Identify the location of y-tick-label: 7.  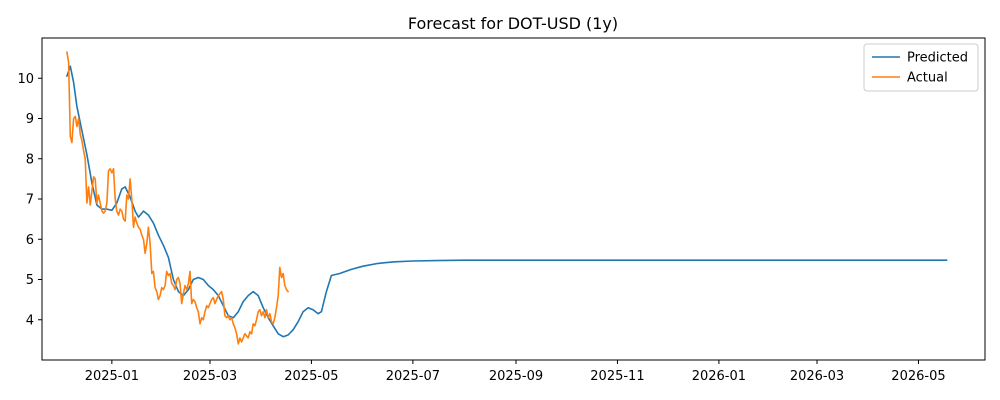
(30, 200).